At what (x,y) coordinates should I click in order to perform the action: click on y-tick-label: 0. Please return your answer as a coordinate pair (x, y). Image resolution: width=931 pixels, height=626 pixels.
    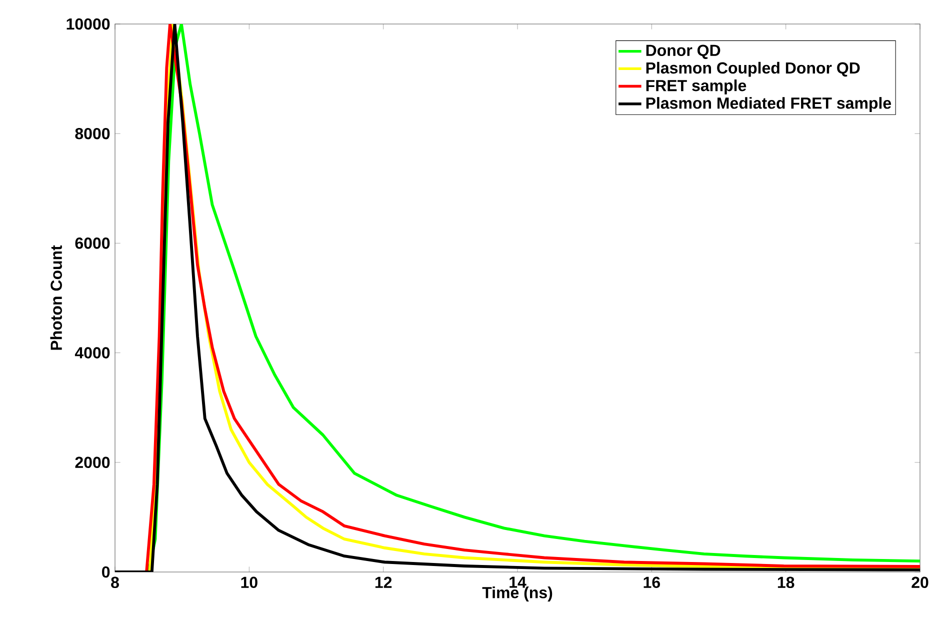
    Looking at the image, I should click on (106, 572).